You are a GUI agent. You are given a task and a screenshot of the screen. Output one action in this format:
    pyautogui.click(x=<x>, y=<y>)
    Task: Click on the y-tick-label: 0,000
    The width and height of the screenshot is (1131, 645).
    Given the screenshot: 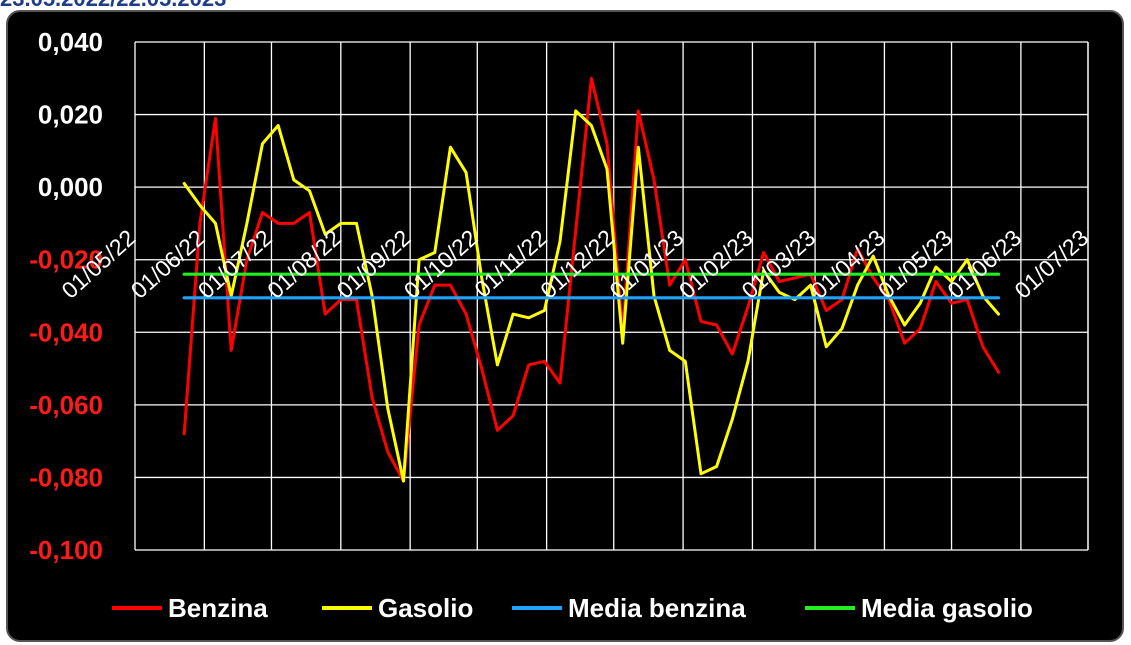 What is the action you would take?
    pyautogui.click(x=70, y=187)
    